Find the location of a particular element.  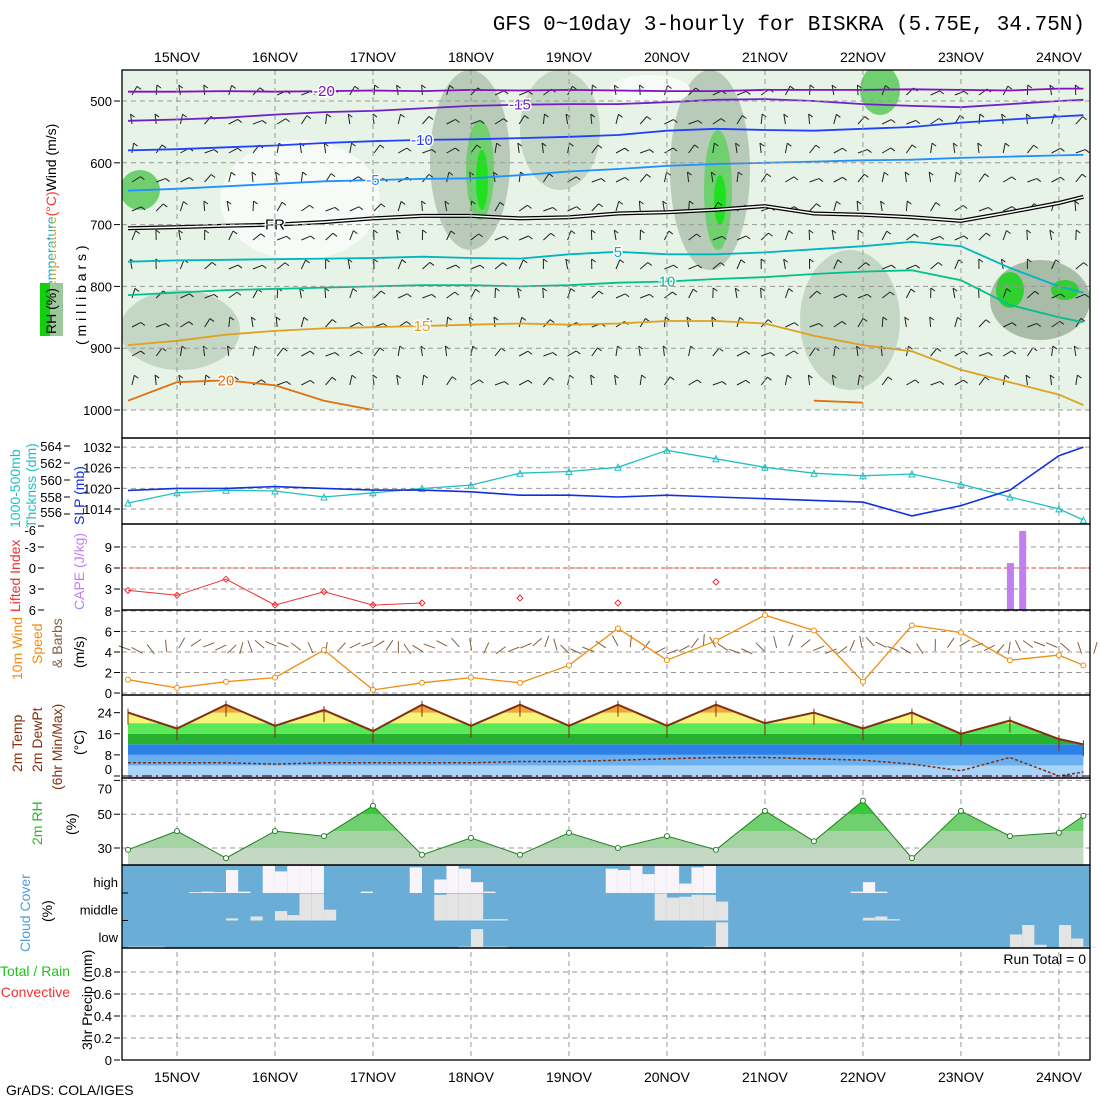

cape-tick-label: 3 is located at coordinates (108, 589).